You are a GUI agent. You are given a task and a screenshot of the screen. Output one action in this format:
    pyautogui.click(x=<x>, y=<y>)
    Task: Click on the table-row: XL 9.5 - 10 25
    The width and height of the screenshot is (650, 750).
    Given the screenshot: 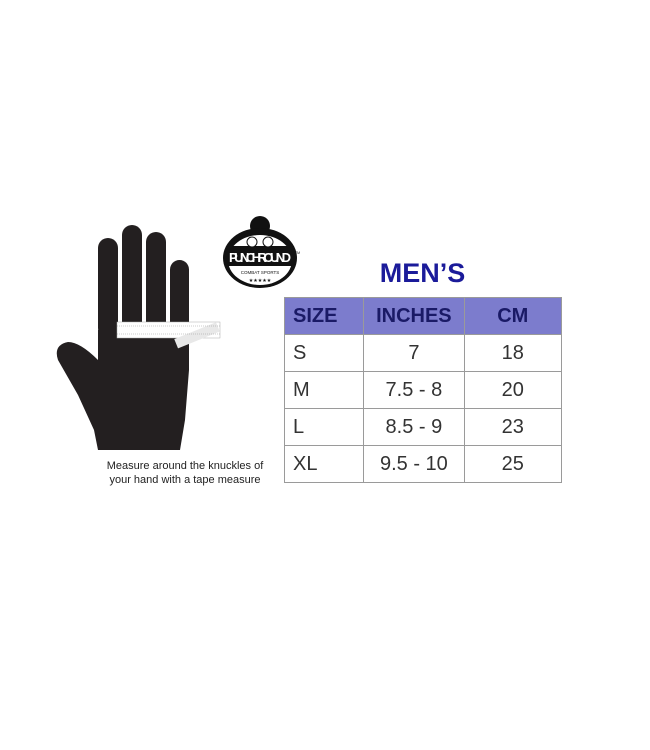 What is the action you would take?
    pyautogui.click(x=423, y=464)
    